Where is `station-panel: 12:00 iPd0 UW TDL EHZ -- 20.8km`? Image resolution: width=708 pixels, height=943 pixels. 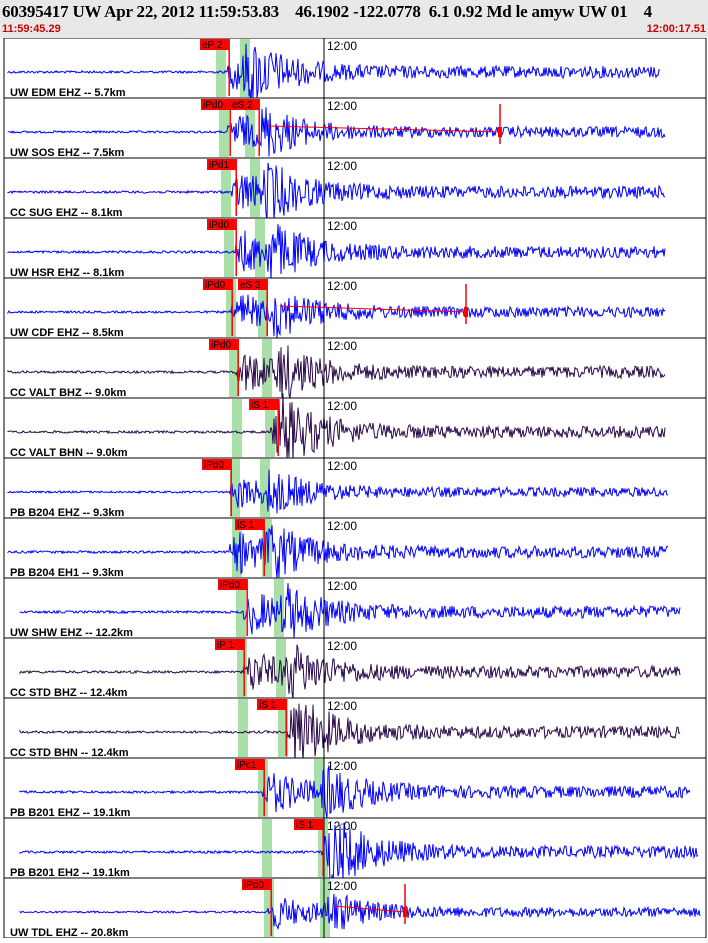
station-panel: 12:00 iPd0 UW TDL EHZ -- 20.8km is located at coordinates (355, 908).